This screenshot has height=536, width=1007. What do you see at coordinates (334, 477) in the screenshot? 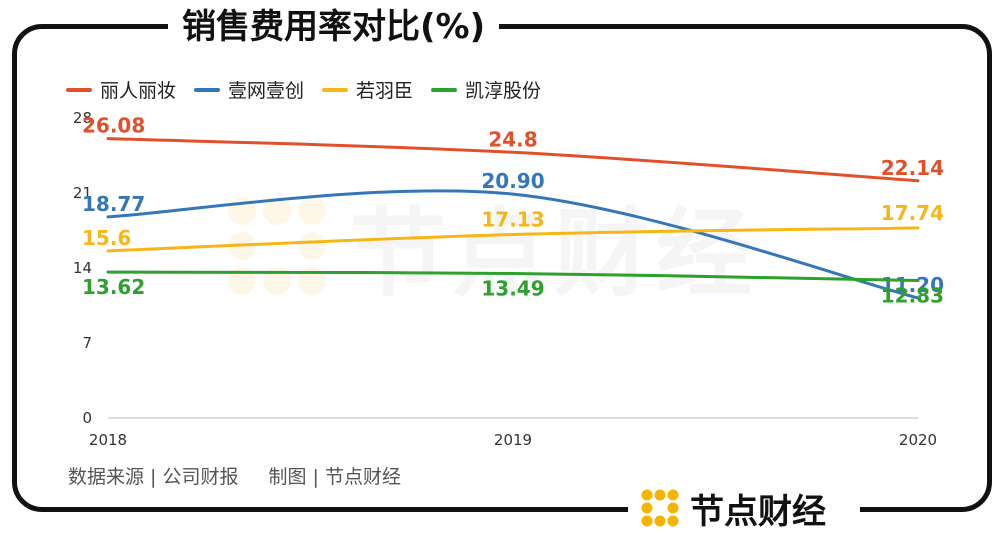
I see `chart-credit: 制图 | 节点财经` at bounding box center [334, 477].